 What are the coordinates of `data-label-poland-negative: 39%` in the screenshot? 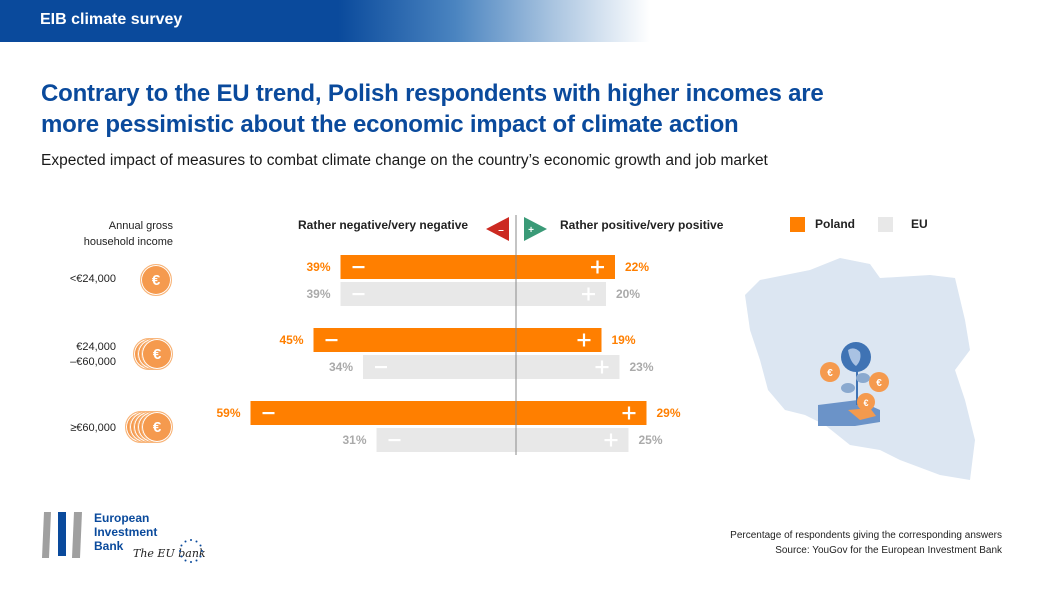 It's located at (318, 267).